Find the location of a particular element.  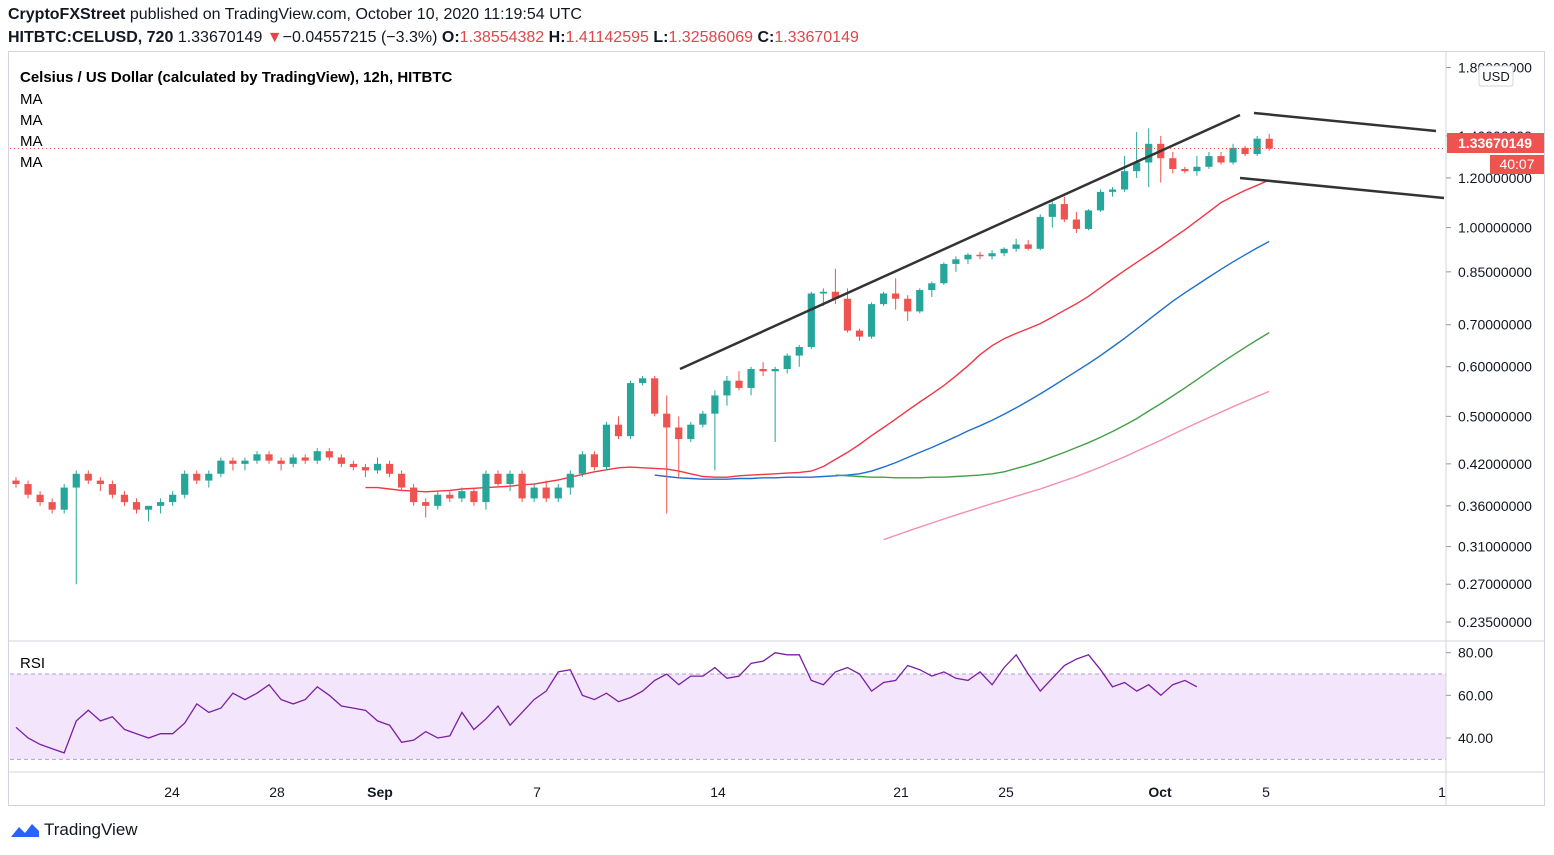

countdown-badge-text: 40:07 is located at coordinates (1516, 164).